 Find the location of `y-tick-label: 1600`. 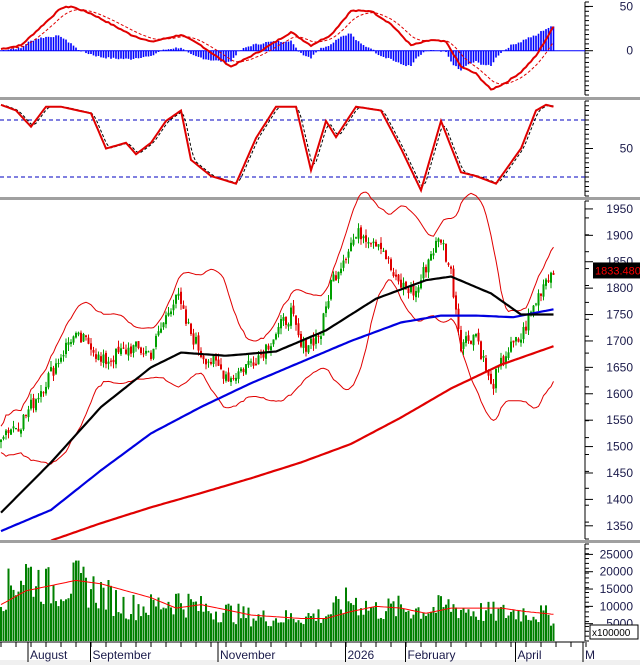

y-tick-label: 1600 is located at coordinates (619, 394).